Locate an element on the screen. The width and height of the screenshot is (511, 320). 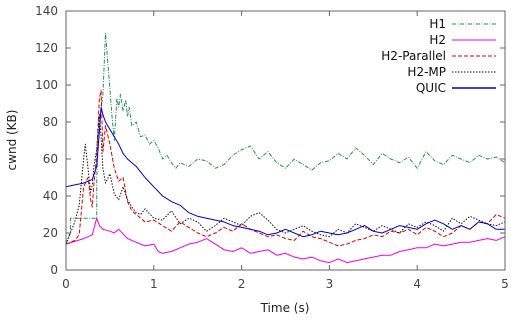
x-tick-label: 0 is located at coordinates (66, 284).